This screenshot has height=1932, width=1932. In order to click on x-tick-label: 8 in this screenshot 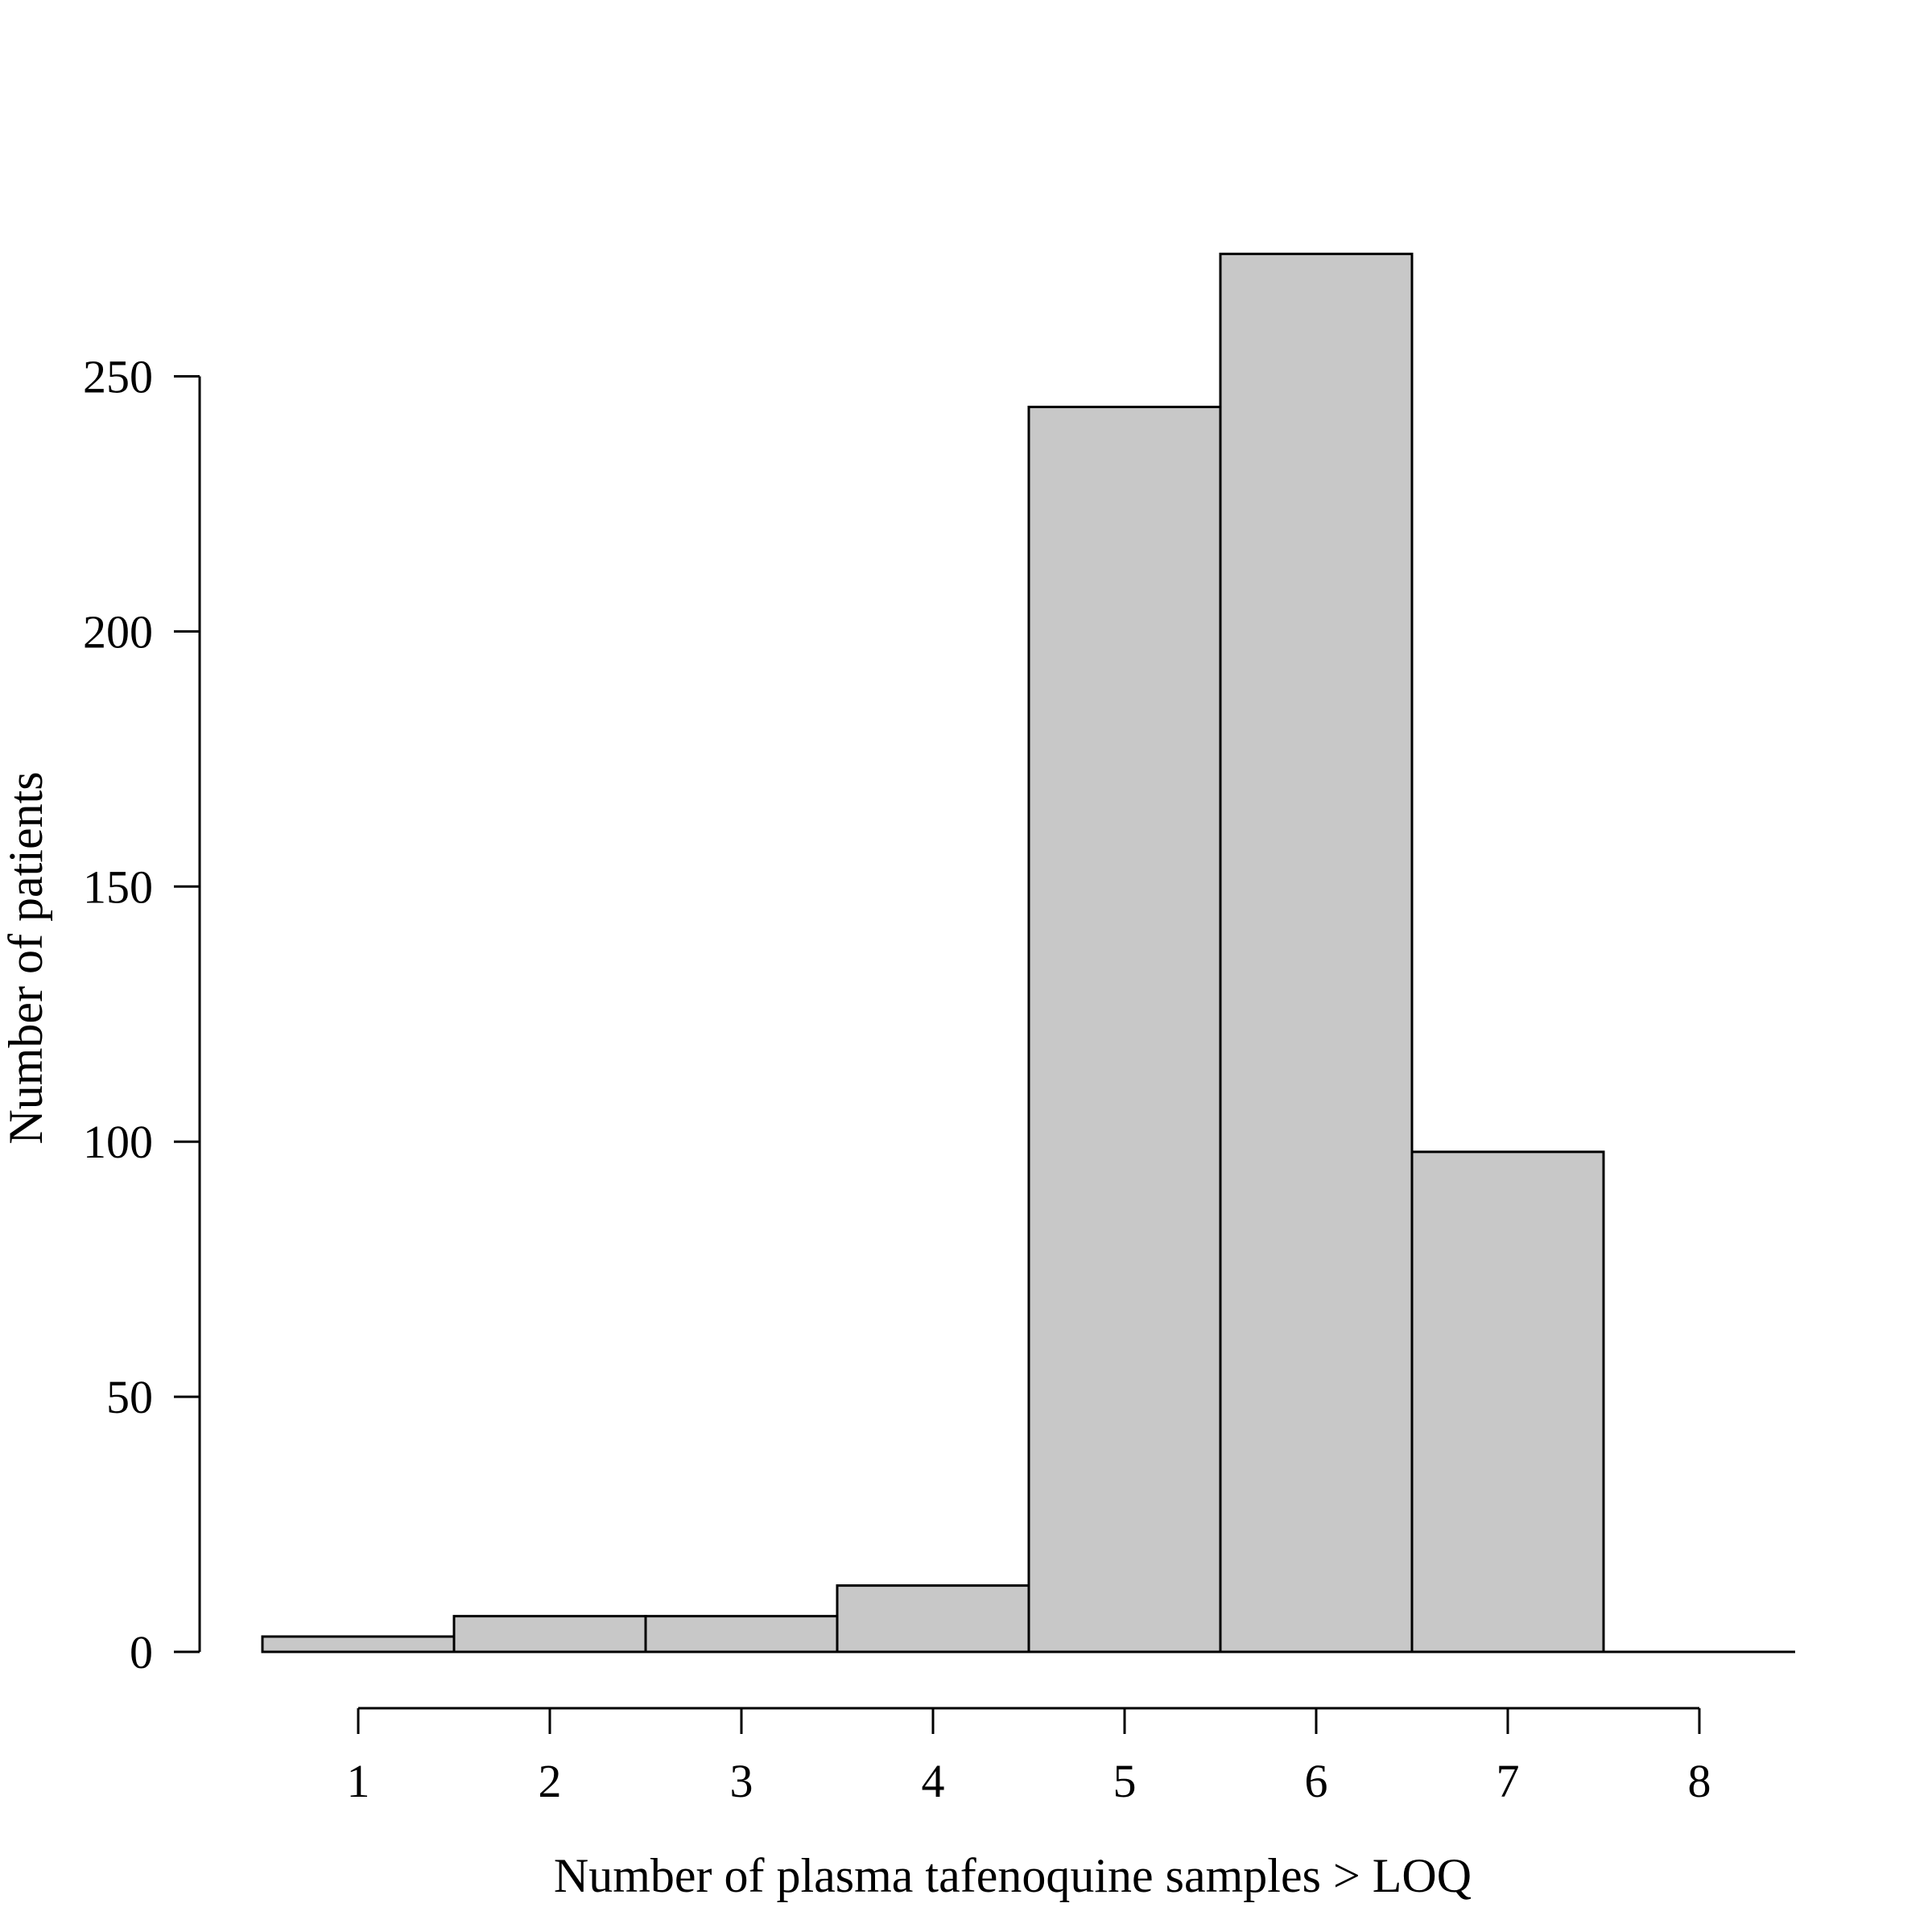, I will do `click(1699, 1781)`.